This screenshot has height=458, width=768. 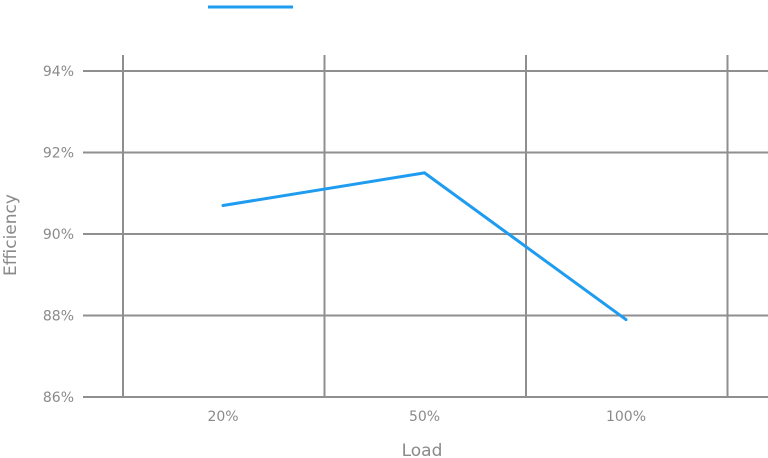 I want to click on y-axis-ticks: 86% 88% 90% 92% 94%, so click(x=58, y=235).